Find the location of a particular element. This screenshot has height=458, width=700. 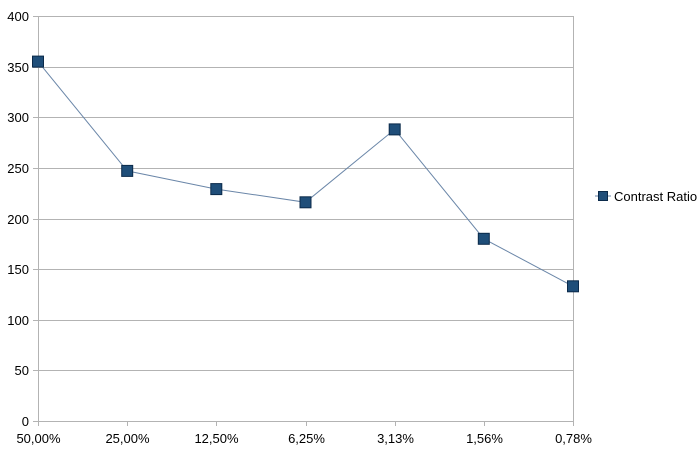

x-tick-label: 25,00% is located at coordinates (127, 438).